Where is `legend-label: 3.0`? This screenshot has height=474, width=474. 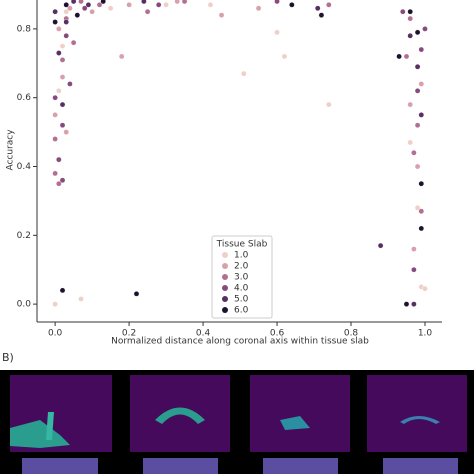 legend-label: 3.0 is located at coordinates (241, 278).